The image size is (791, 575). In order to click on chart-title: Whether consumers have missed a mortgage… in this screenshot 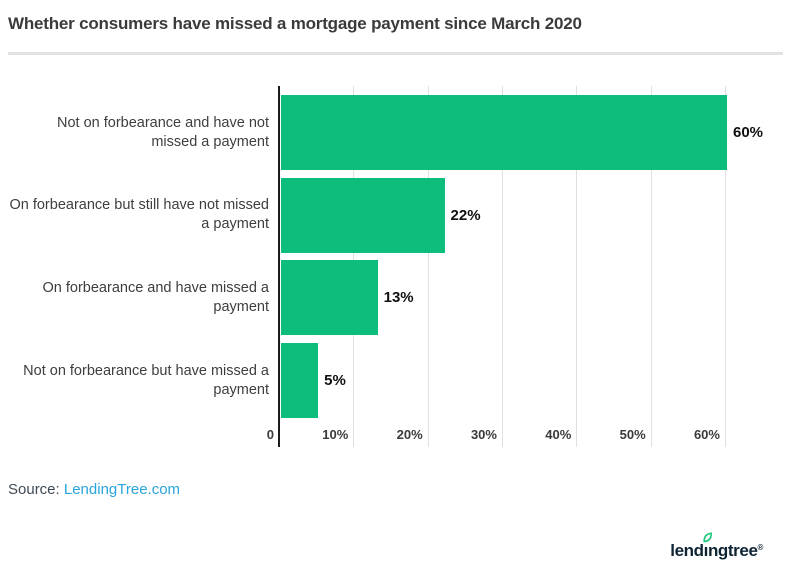, I will do `click(295, 23)`.